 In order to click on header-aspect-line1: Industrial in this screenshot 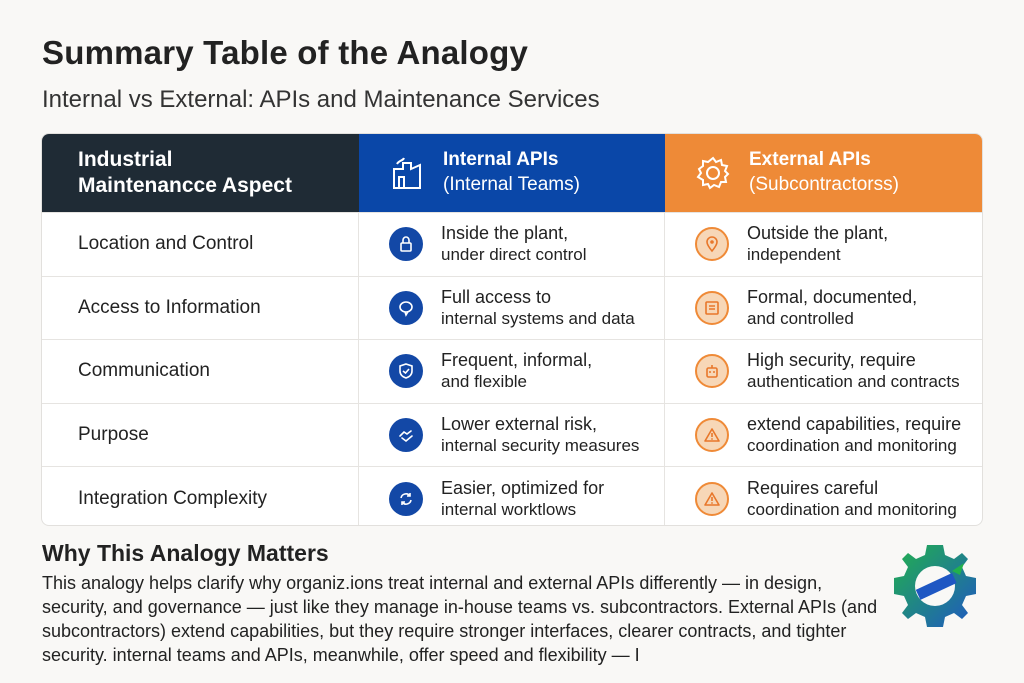, I will do `click(125, 159)`.